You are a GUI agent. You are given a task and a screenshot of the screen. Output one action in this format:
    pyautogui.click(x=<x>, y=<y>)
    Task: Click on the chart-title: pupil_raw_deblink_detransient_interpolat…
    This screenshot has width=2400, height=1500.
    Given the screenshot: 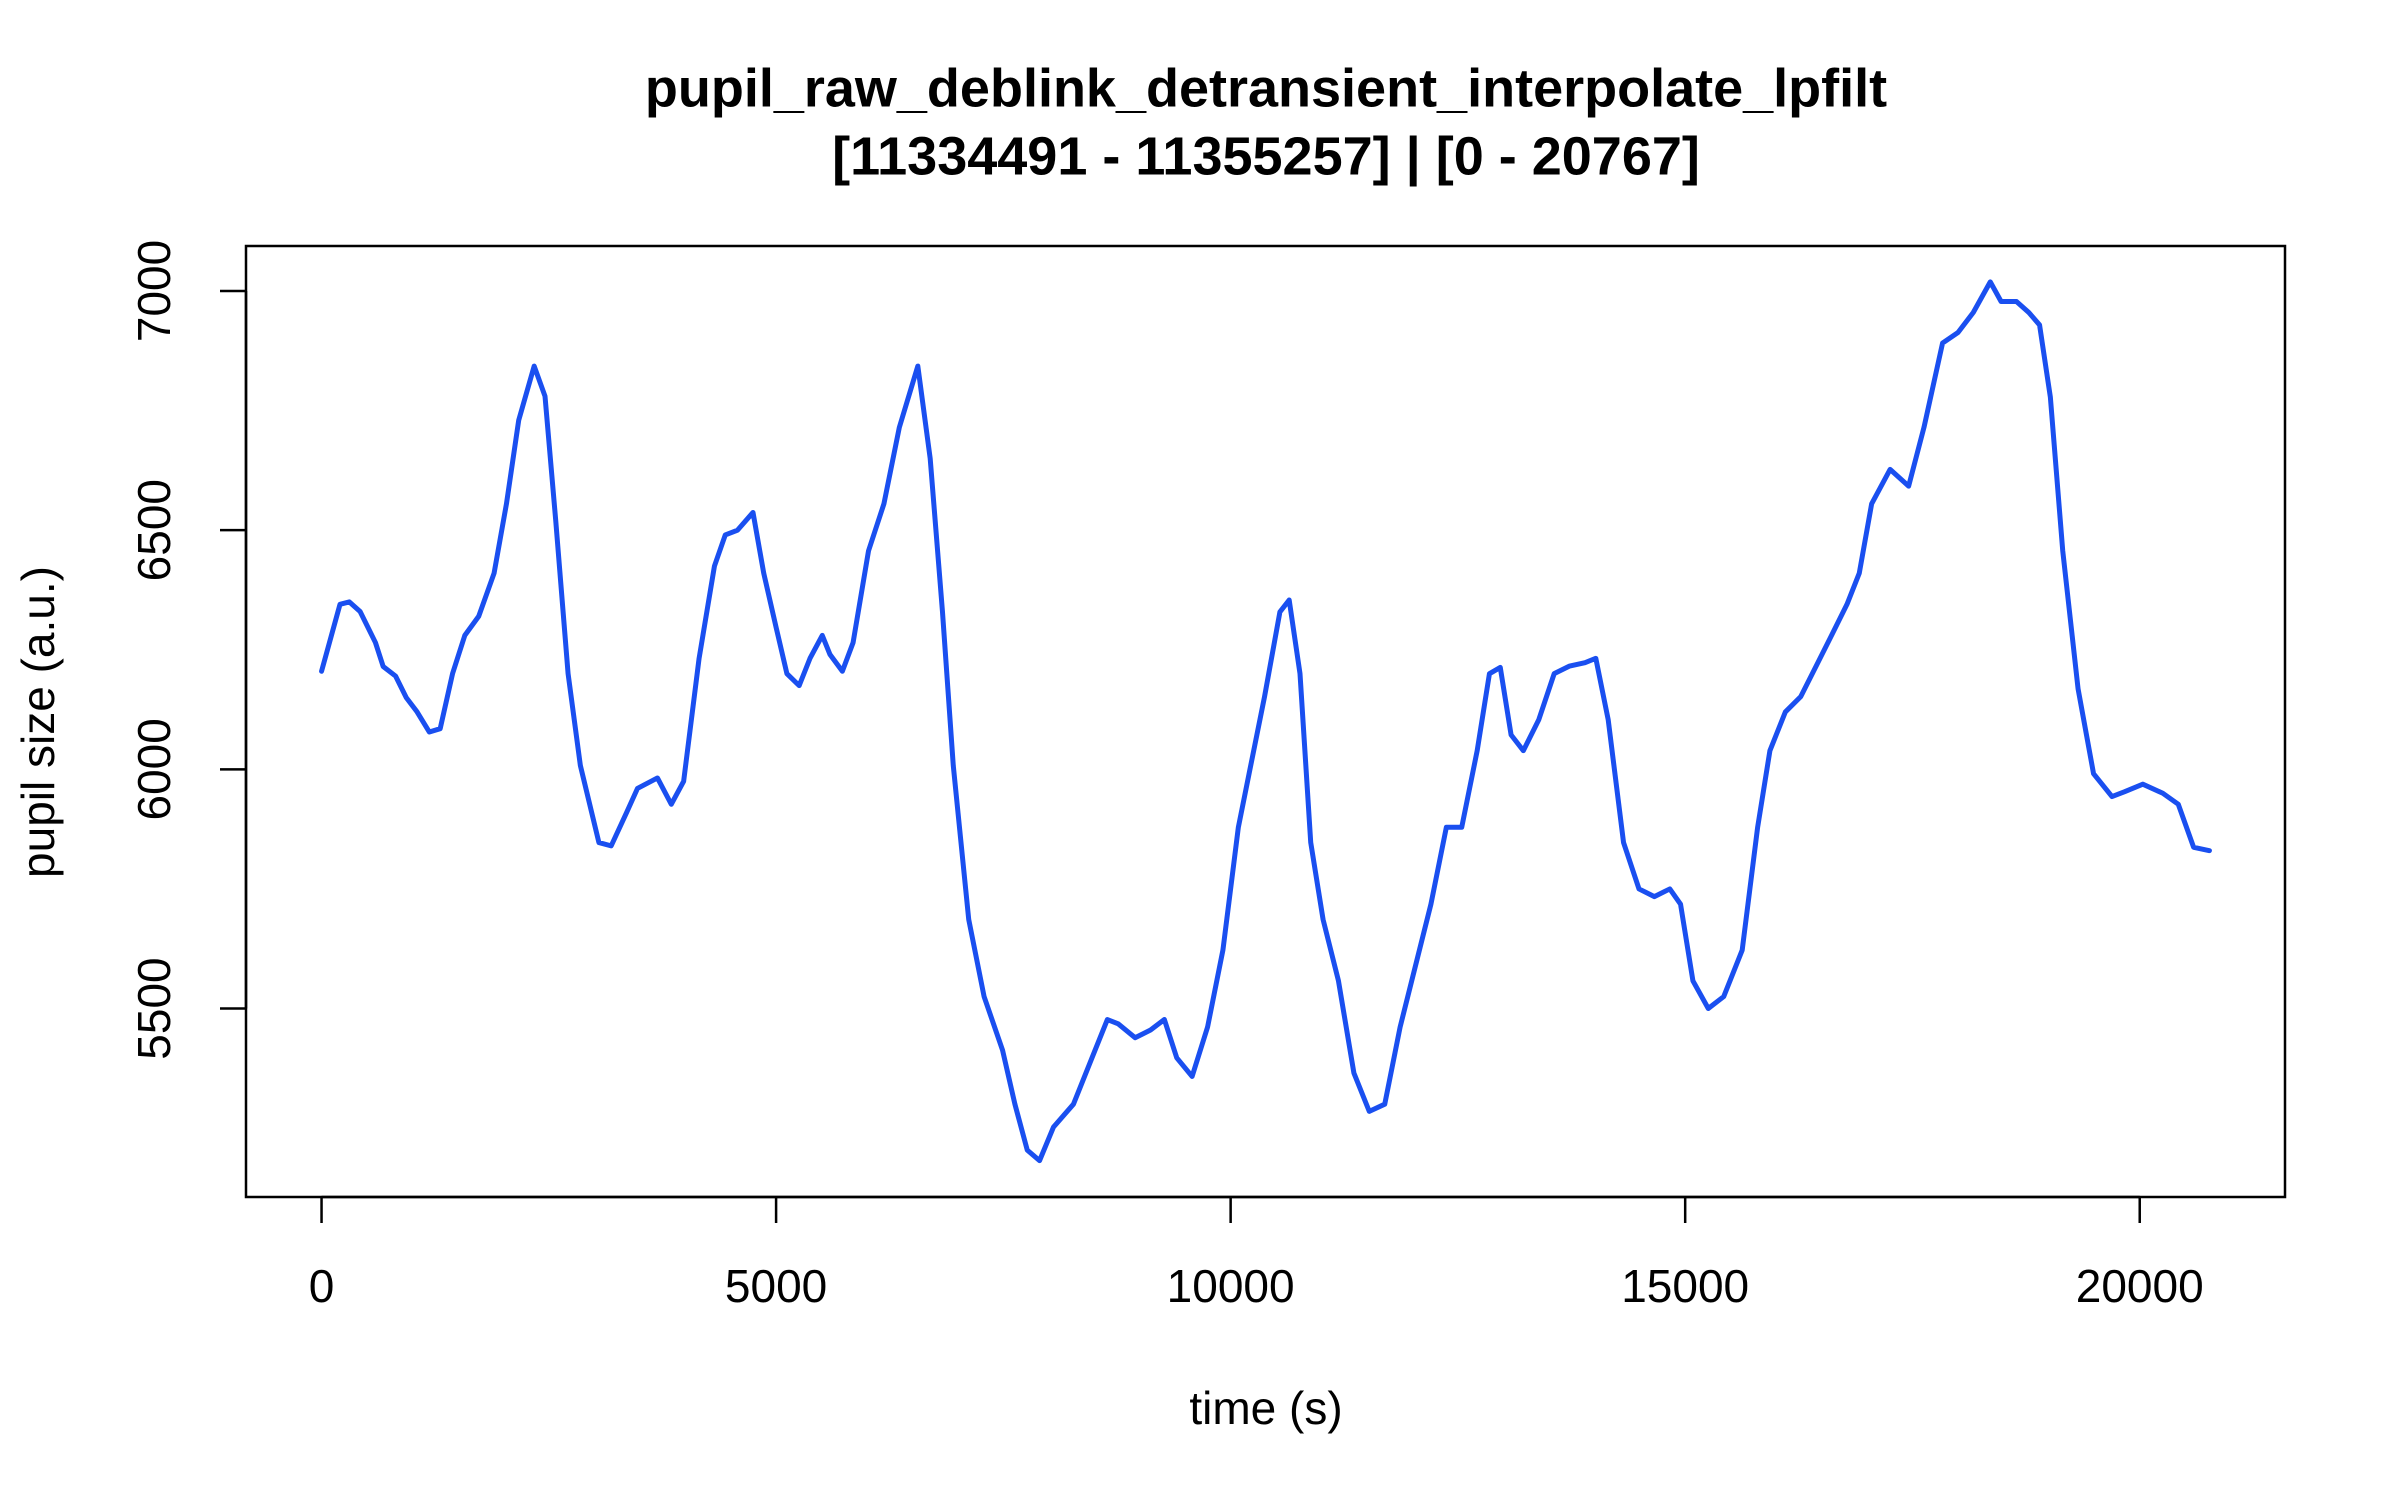 What is the action you would take?
    pyautogui.click(x=1266, y=88)
    